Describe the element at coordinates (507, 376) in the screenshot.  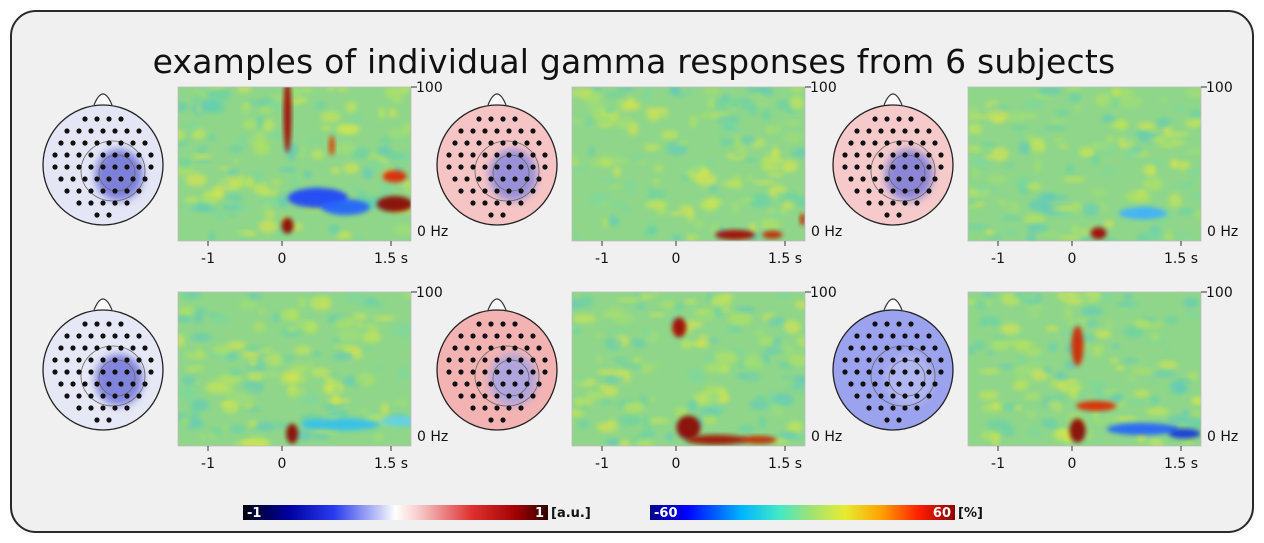
I see `contour-line` at that location.